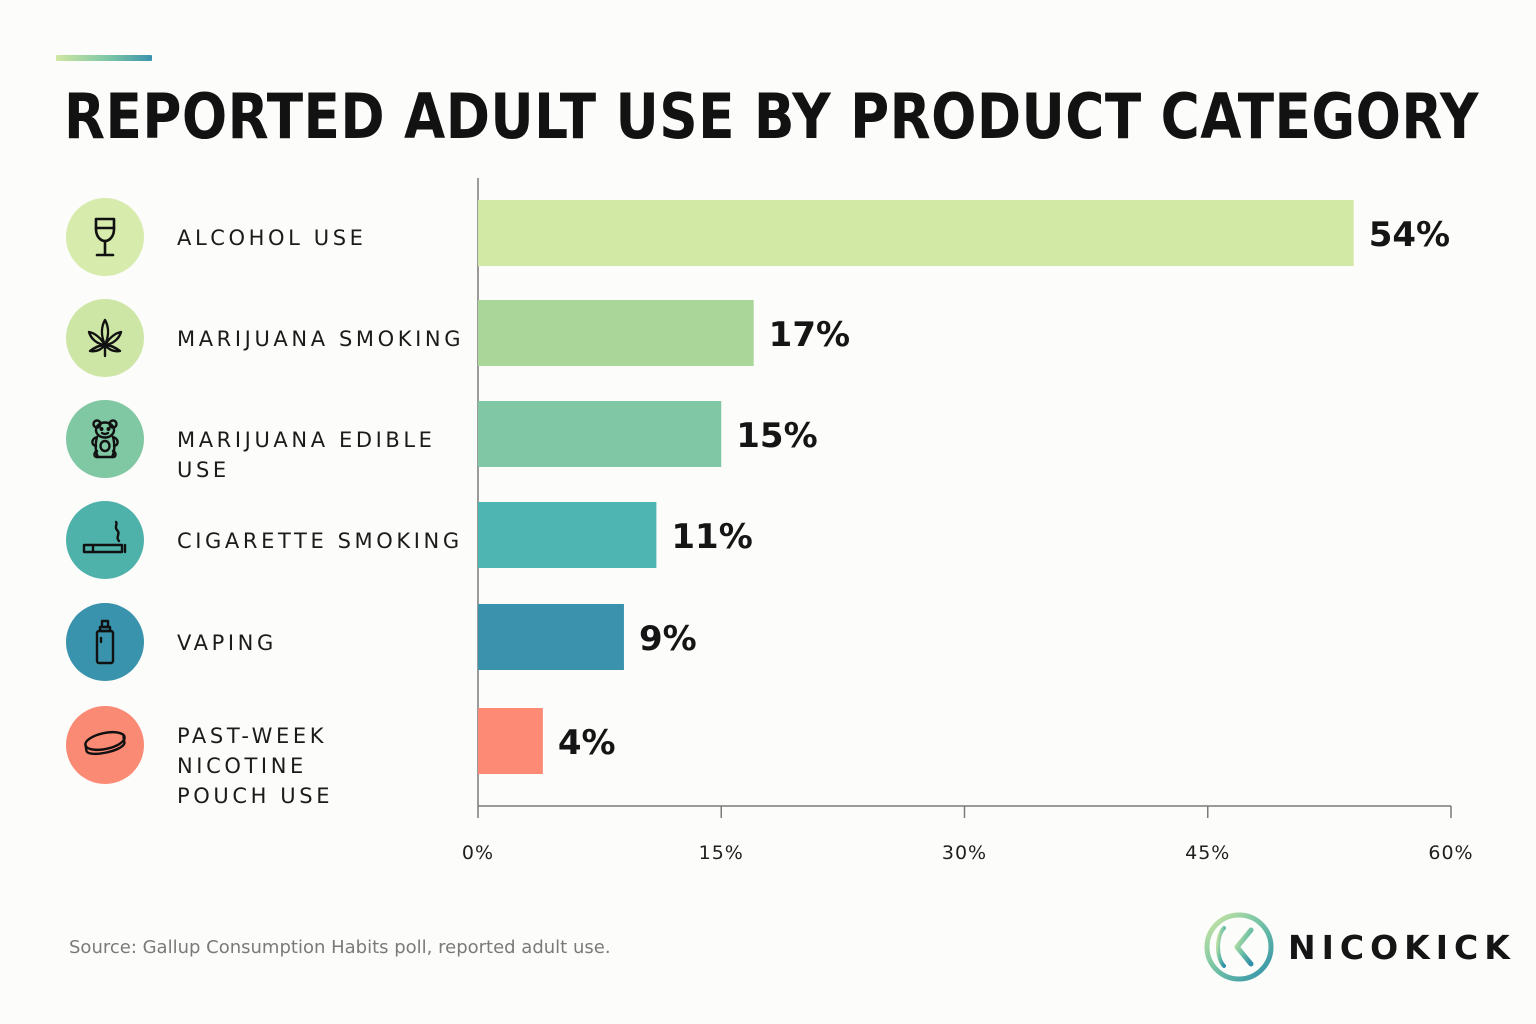 Image resolution: width=1536 pixels, height=1024 pixels. What do you see at coordinates (964, 853) in the screenshot?
I see `x-tick-label: 30%` at bounding box center [964, 853].